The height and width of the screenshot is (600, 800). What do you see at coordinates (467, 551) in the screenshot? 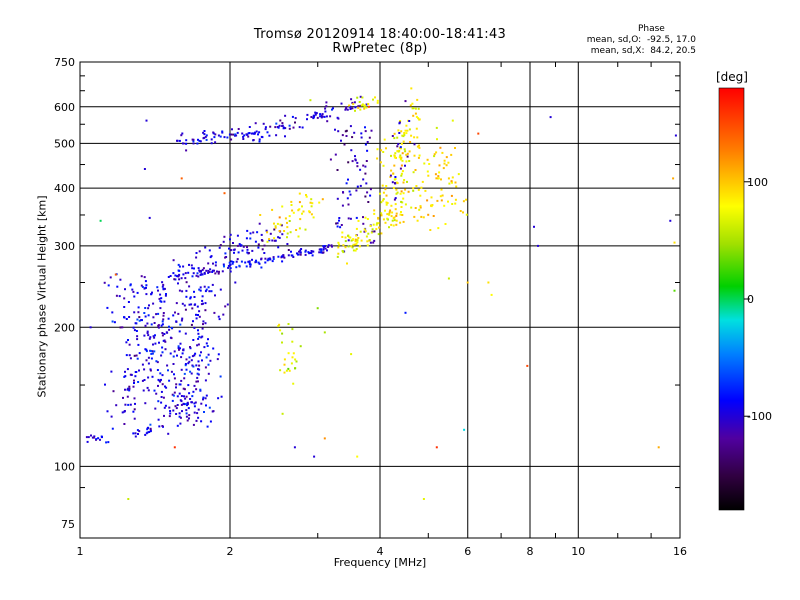
I see `x-tick-label: 6` at bounding box center [467, 551].